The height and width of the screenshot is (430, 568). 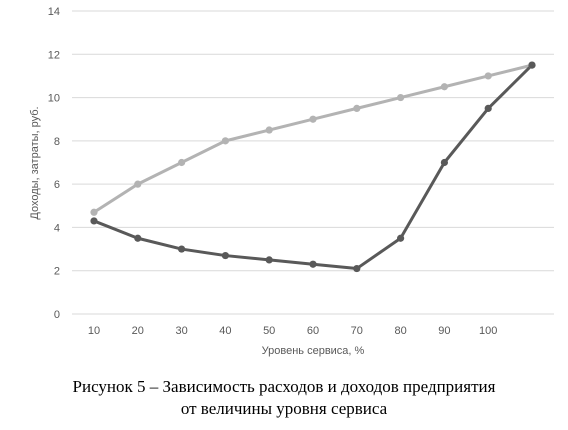 I want to click on x-tick-label: 70, so click(x=357, y=331).